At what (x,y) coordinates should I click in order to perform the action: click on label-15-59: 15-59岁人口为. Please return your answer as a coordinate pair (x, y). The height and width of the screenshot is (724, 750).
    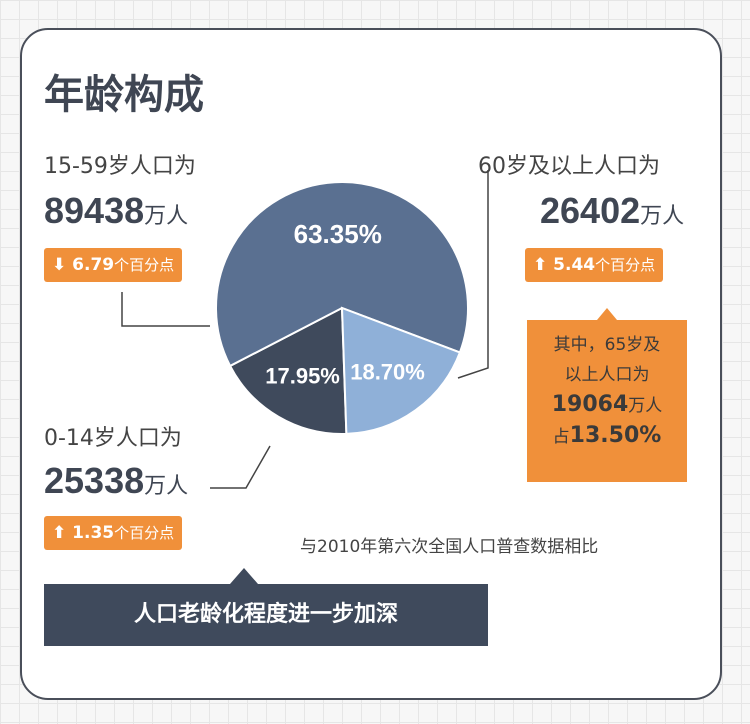
    Looking at the image, I should click on (120, 166).